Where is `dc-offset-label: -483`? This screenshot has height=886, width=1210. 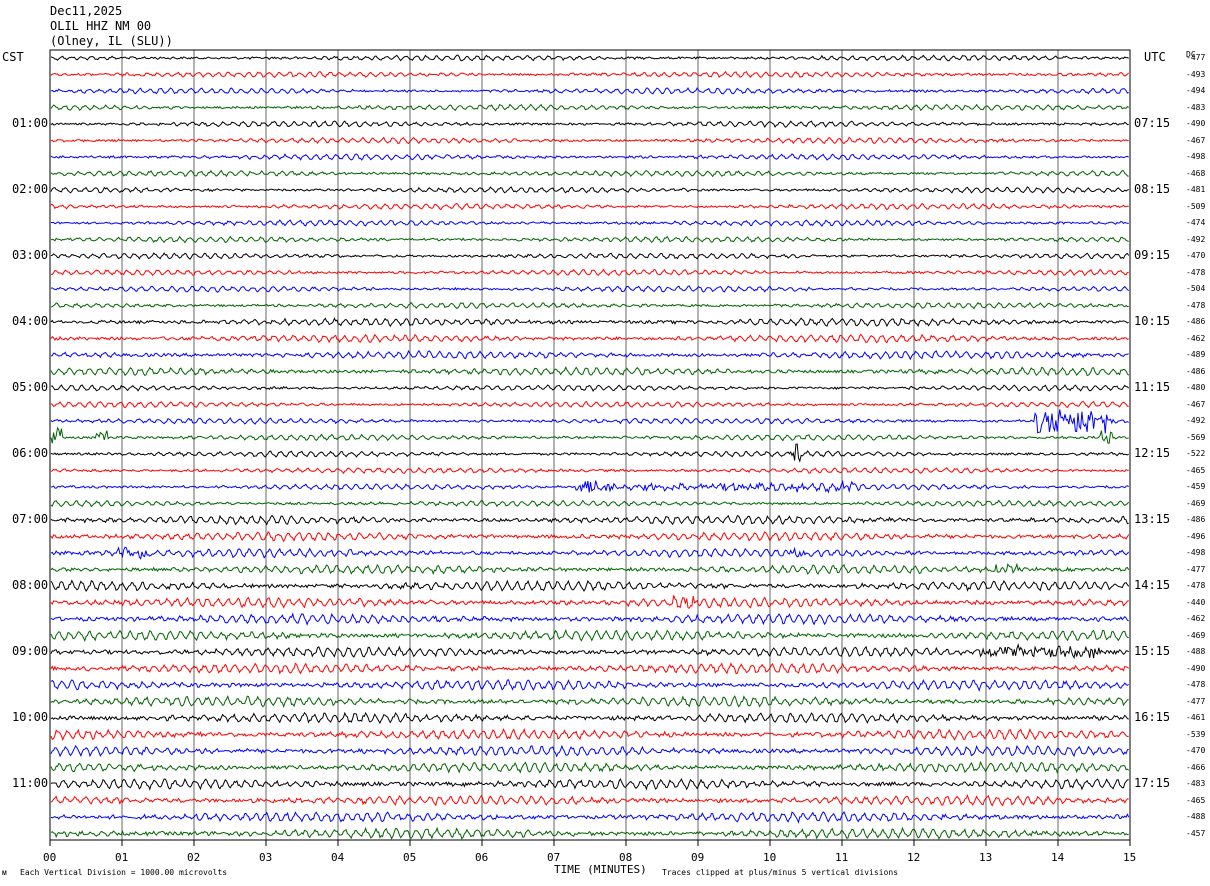 dc-offset-label: -483 is located at coordinates (1196, 783).